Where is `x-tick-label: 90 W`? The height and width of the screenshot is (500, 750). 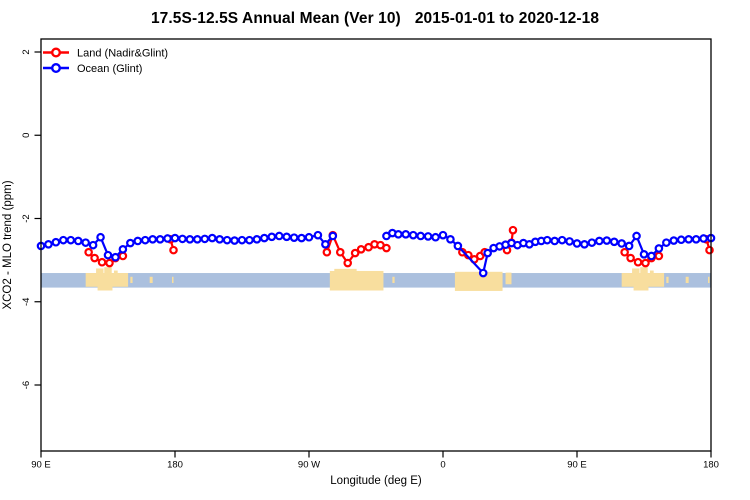 x-tick-label: 90 W is located at coordinates (309, 465).